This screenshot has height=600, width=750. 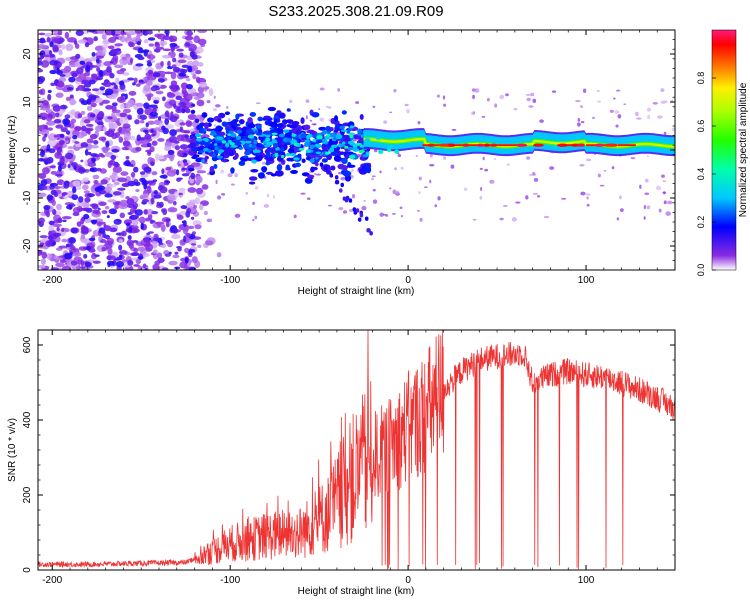 What do you see at coordinates (701, 78) in the screenshot?
I see `colorbar-tick-label: 0.8` at bounding box center [701, 78].